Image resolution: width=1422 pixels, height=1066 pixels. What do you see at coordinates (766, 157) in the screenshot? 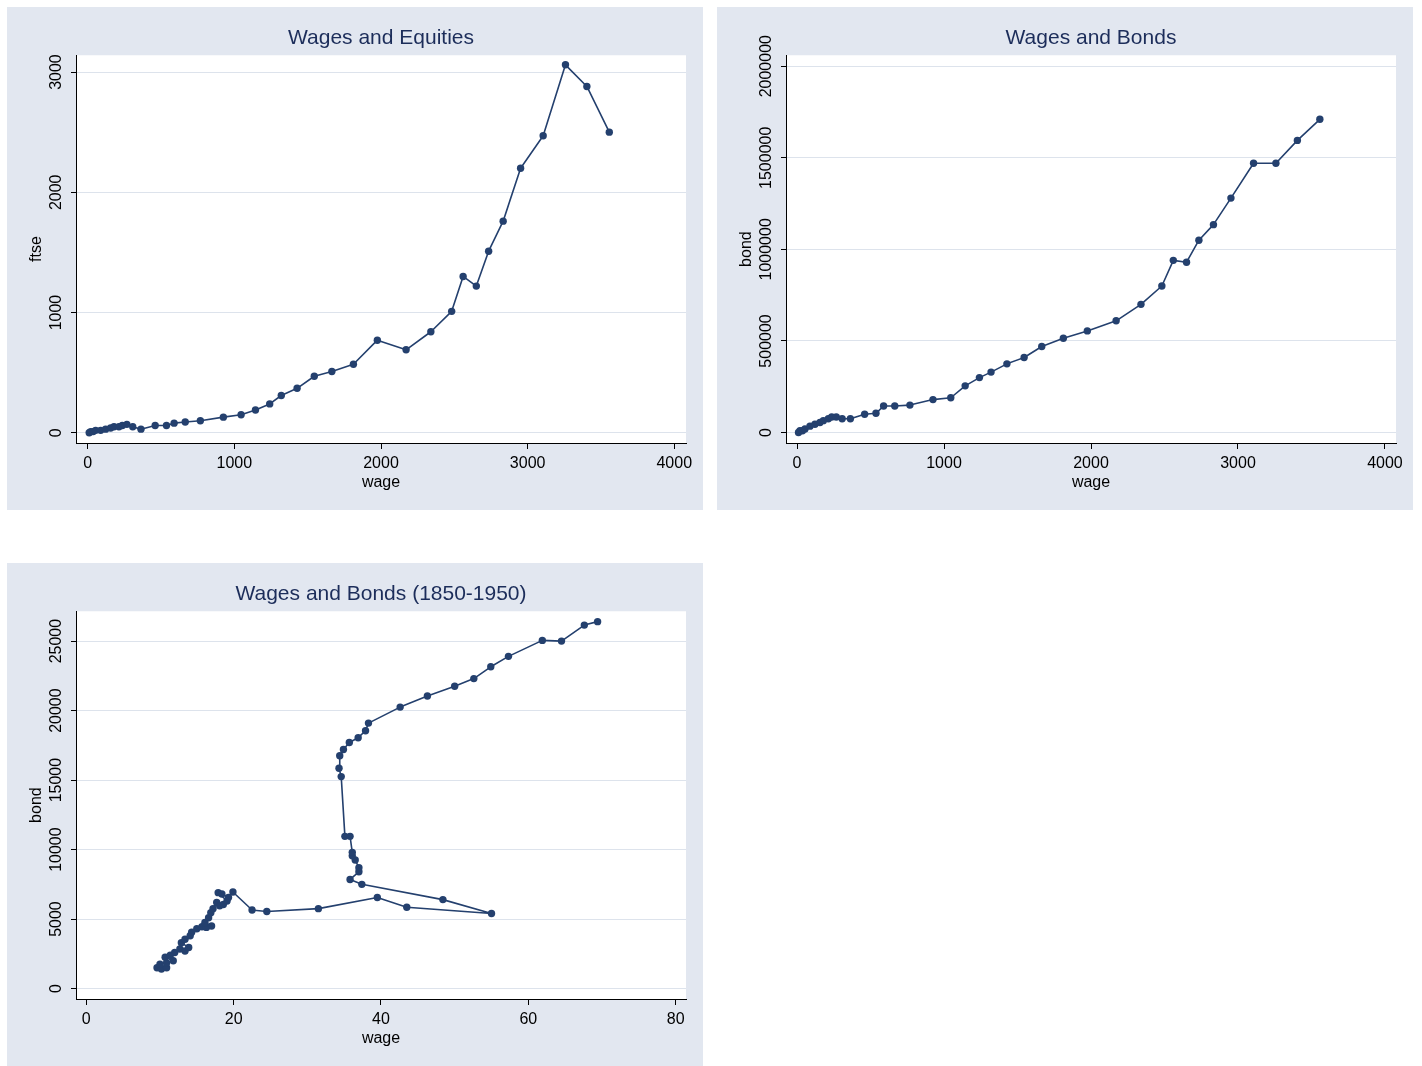
I see `y-tick-label: 1500000` at bounding box center [766, 157].